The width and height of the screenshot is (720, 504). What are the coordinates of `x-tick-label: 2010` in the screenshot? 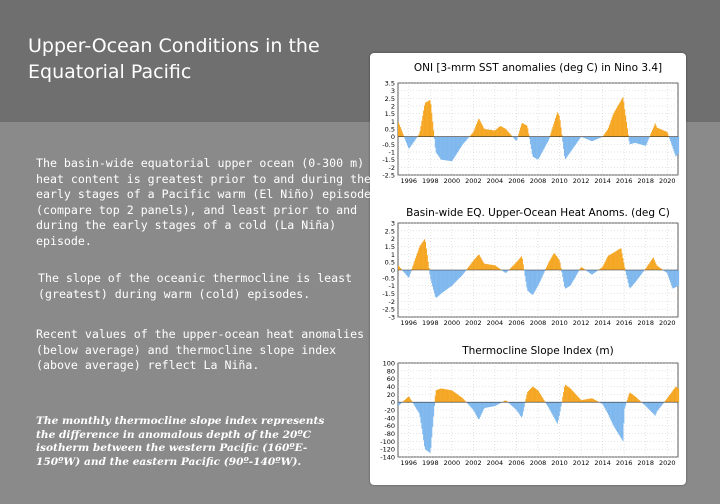 It's located at (559, 323).